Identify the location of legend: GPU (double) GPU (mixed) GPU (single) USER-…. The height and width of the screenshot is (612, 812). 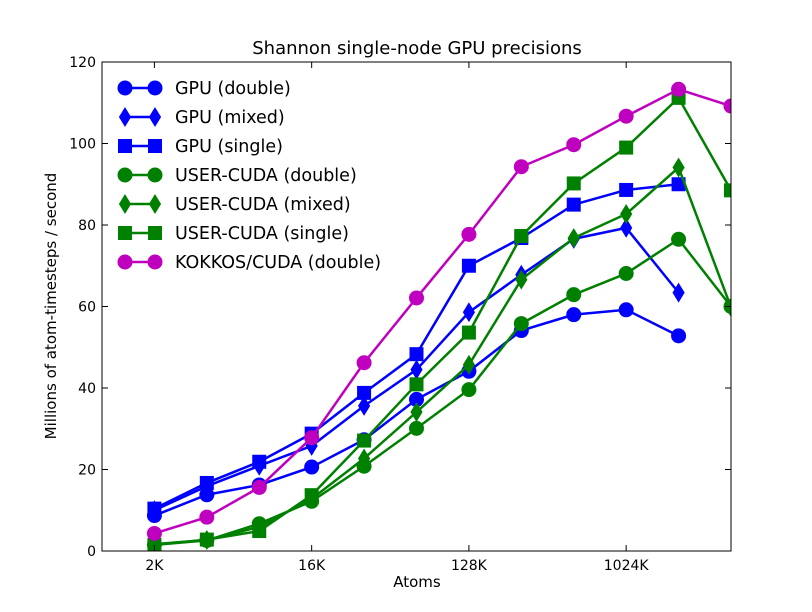
(249, 176).